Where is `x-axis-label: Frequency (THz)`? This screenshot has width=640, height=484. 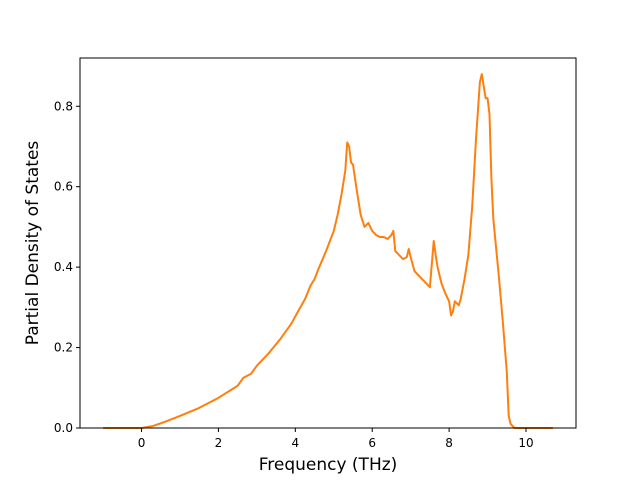 x-axis-label: Frequency (THz) is located at coordinates (328, 465).